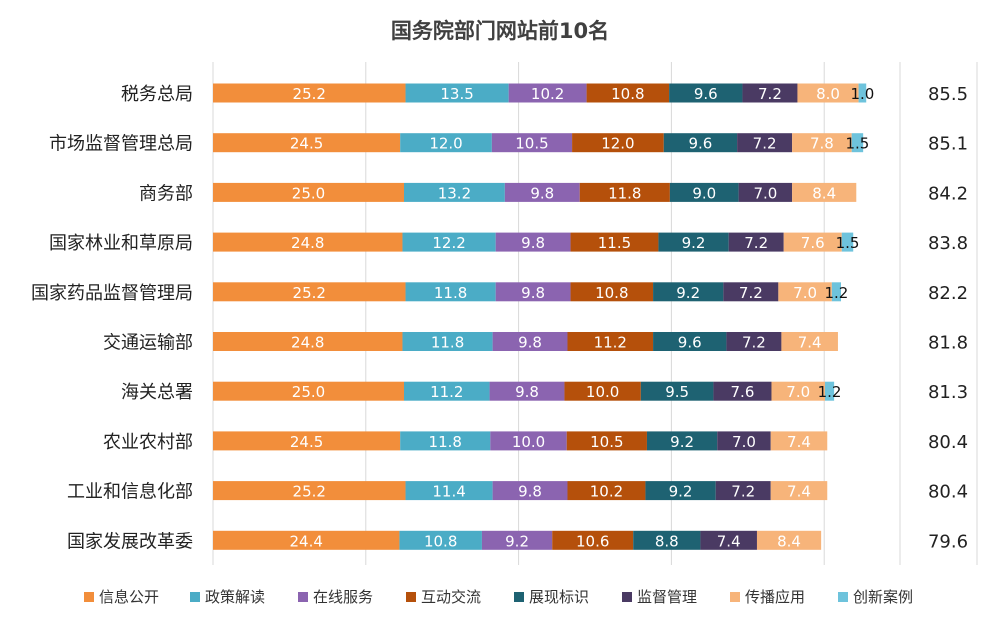 This screenshot has height=622, width=1000. Describe the element at coordinates (948, 293) in the screenshot. I see `total-label: 82.2` at that location.